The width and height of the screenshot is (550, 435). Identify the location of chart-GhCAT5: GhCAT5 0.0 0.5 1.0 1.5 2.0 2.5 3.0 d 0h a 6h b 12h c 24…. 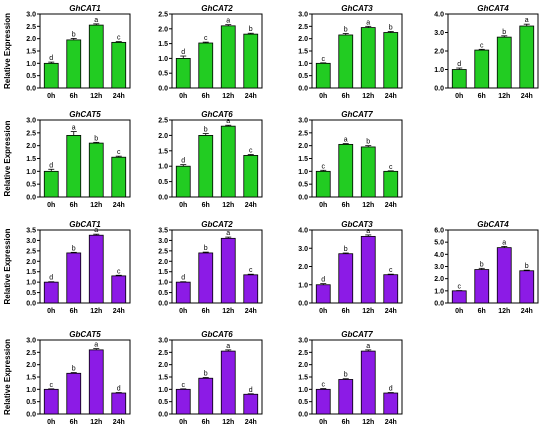
(78, 159).